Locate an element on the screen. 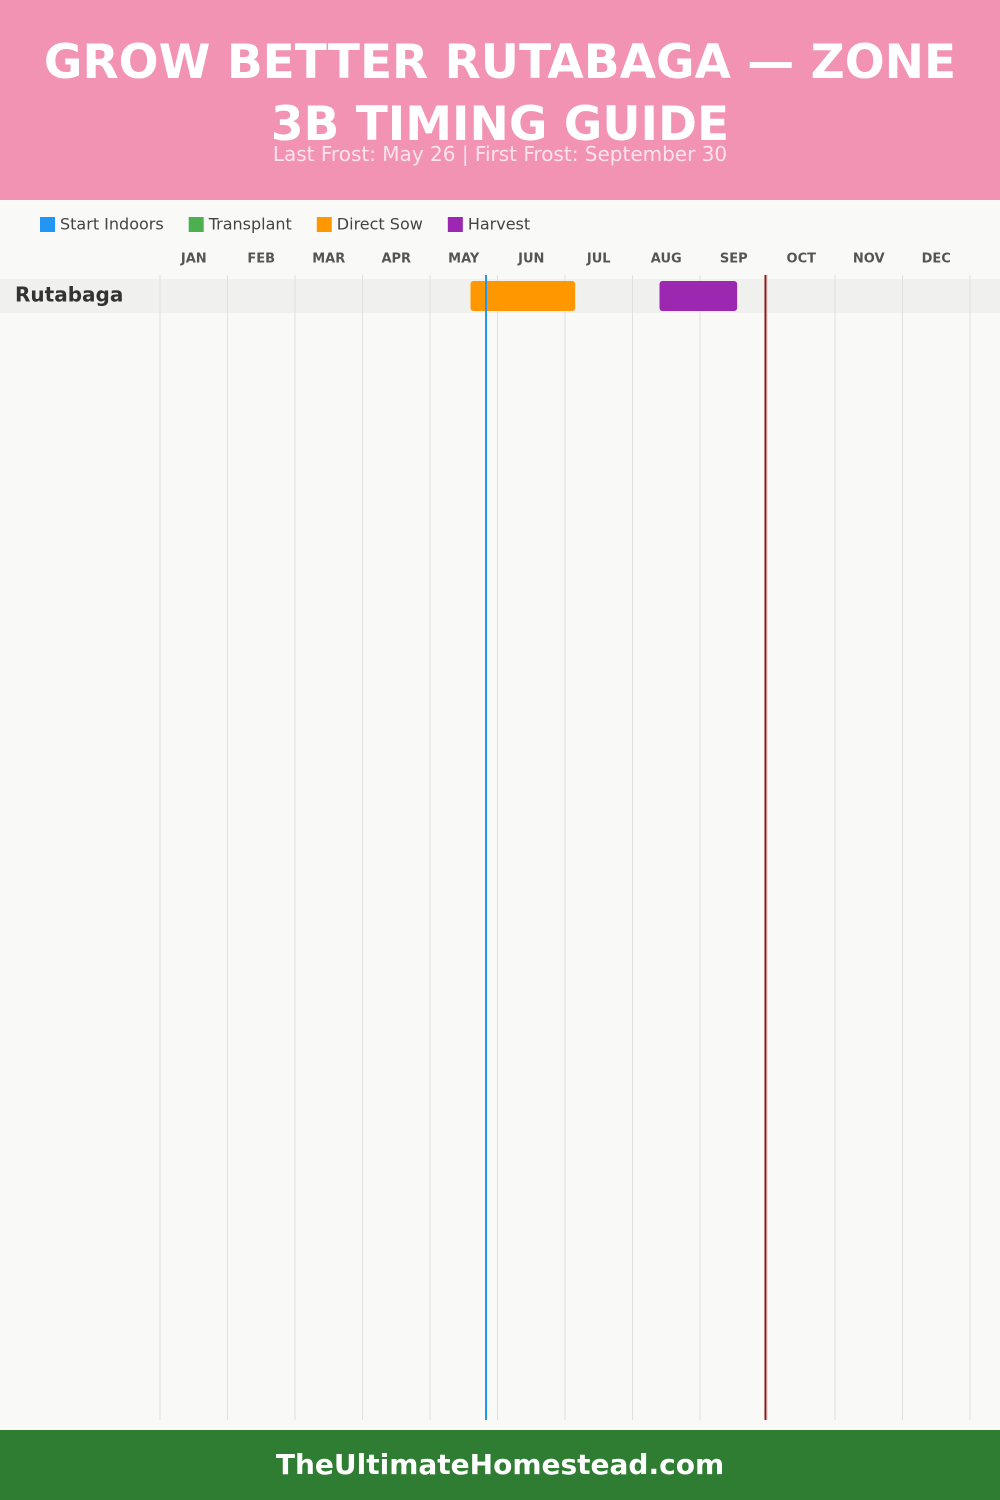  legend-label: Start Indoors is located at coordinates (112, 224).